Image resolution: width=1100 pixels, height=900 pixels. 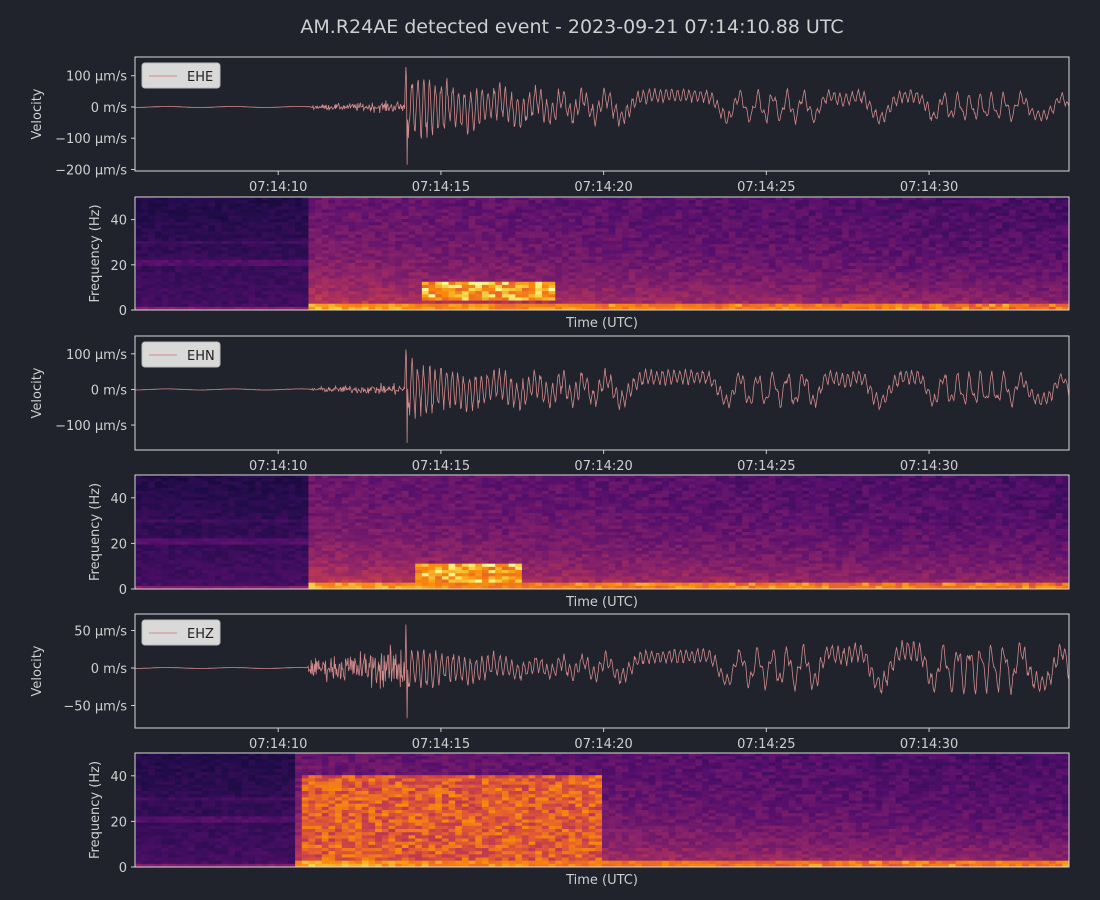 I want to click on y-tick-label: −200 μm/s, so click(x=91, y=170).